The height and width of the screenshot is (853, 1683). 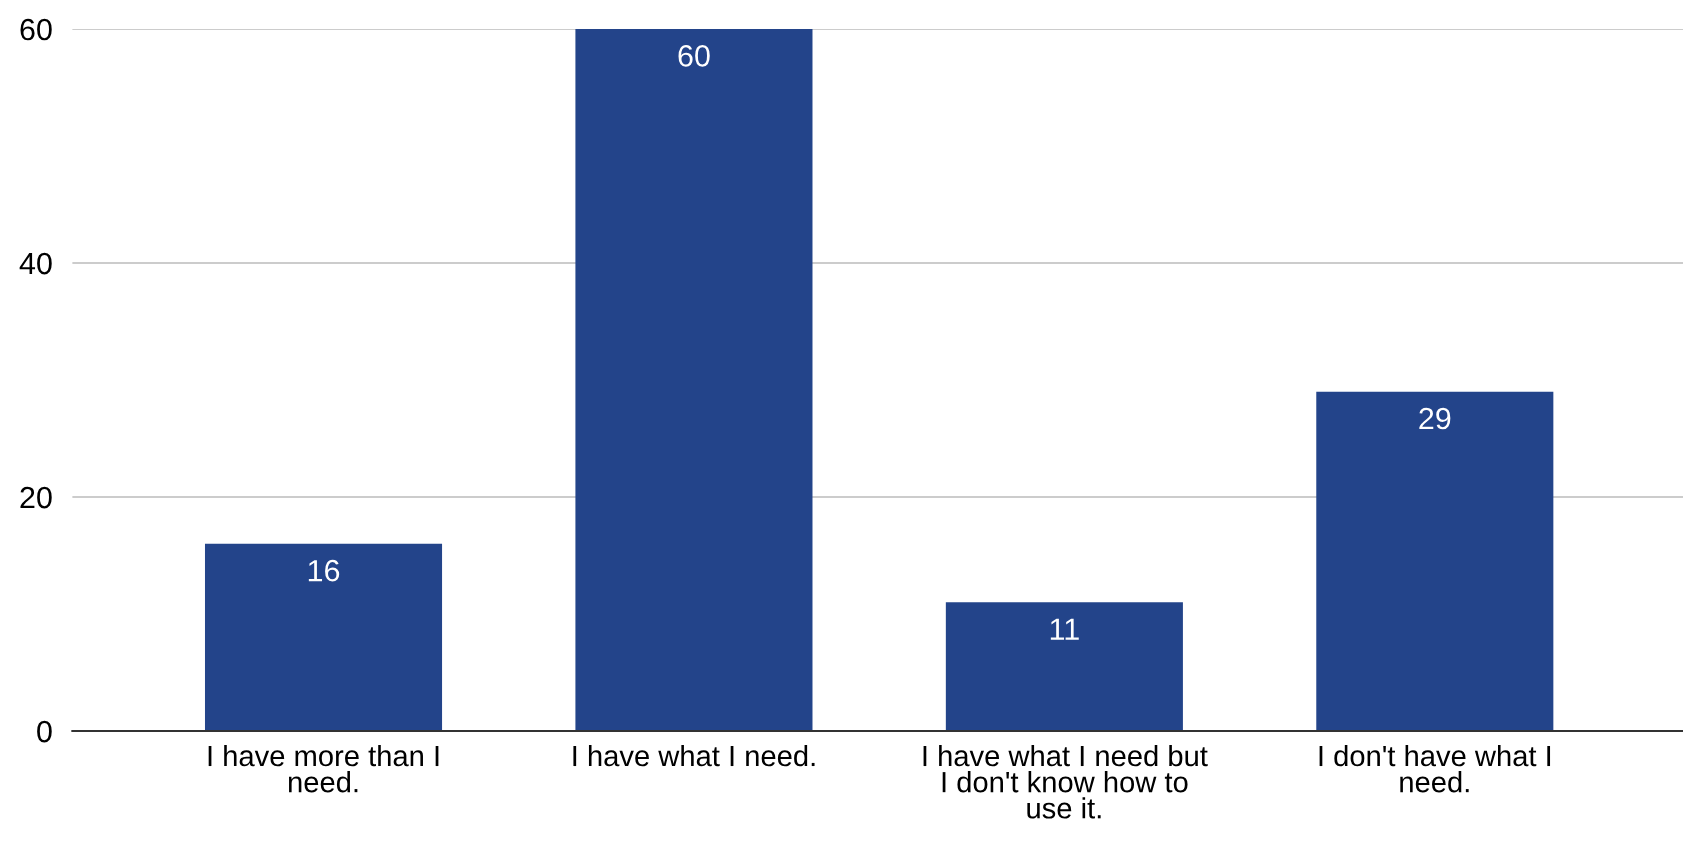 I want to click on x-tick-label: I have what I need., so click(x=694, y=755).